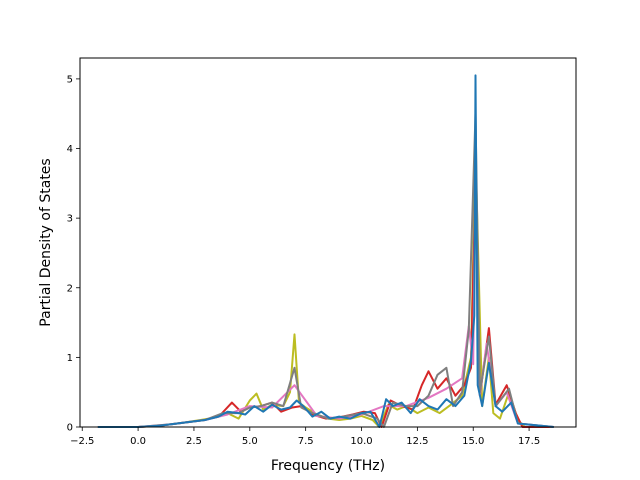 Image resolution: width=640 pixels, height=480 pixels. I want to click on x-tick-label: 2.5, so click(194, 441).